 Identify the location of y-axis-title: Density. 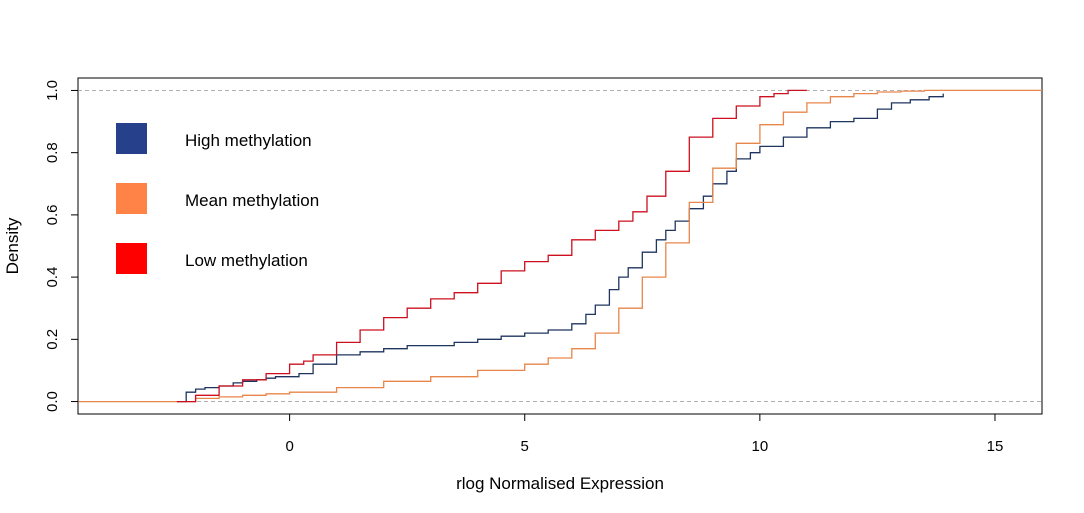
(12, 245).